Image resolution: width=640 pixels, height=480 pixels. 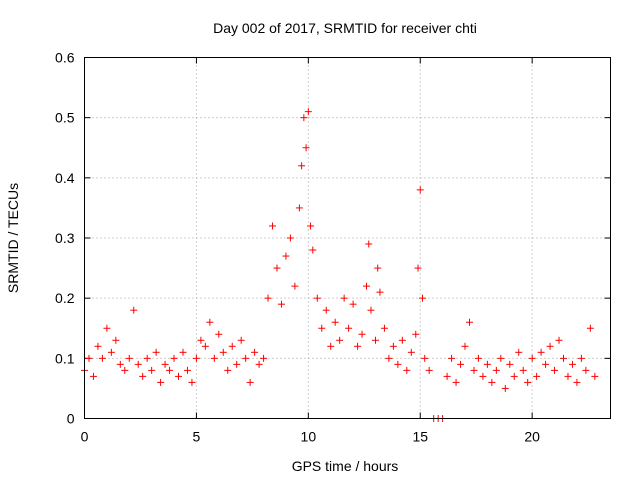 I want to click on y-axis-label: SRMTID / TECUs, so click(x=13, y=238).